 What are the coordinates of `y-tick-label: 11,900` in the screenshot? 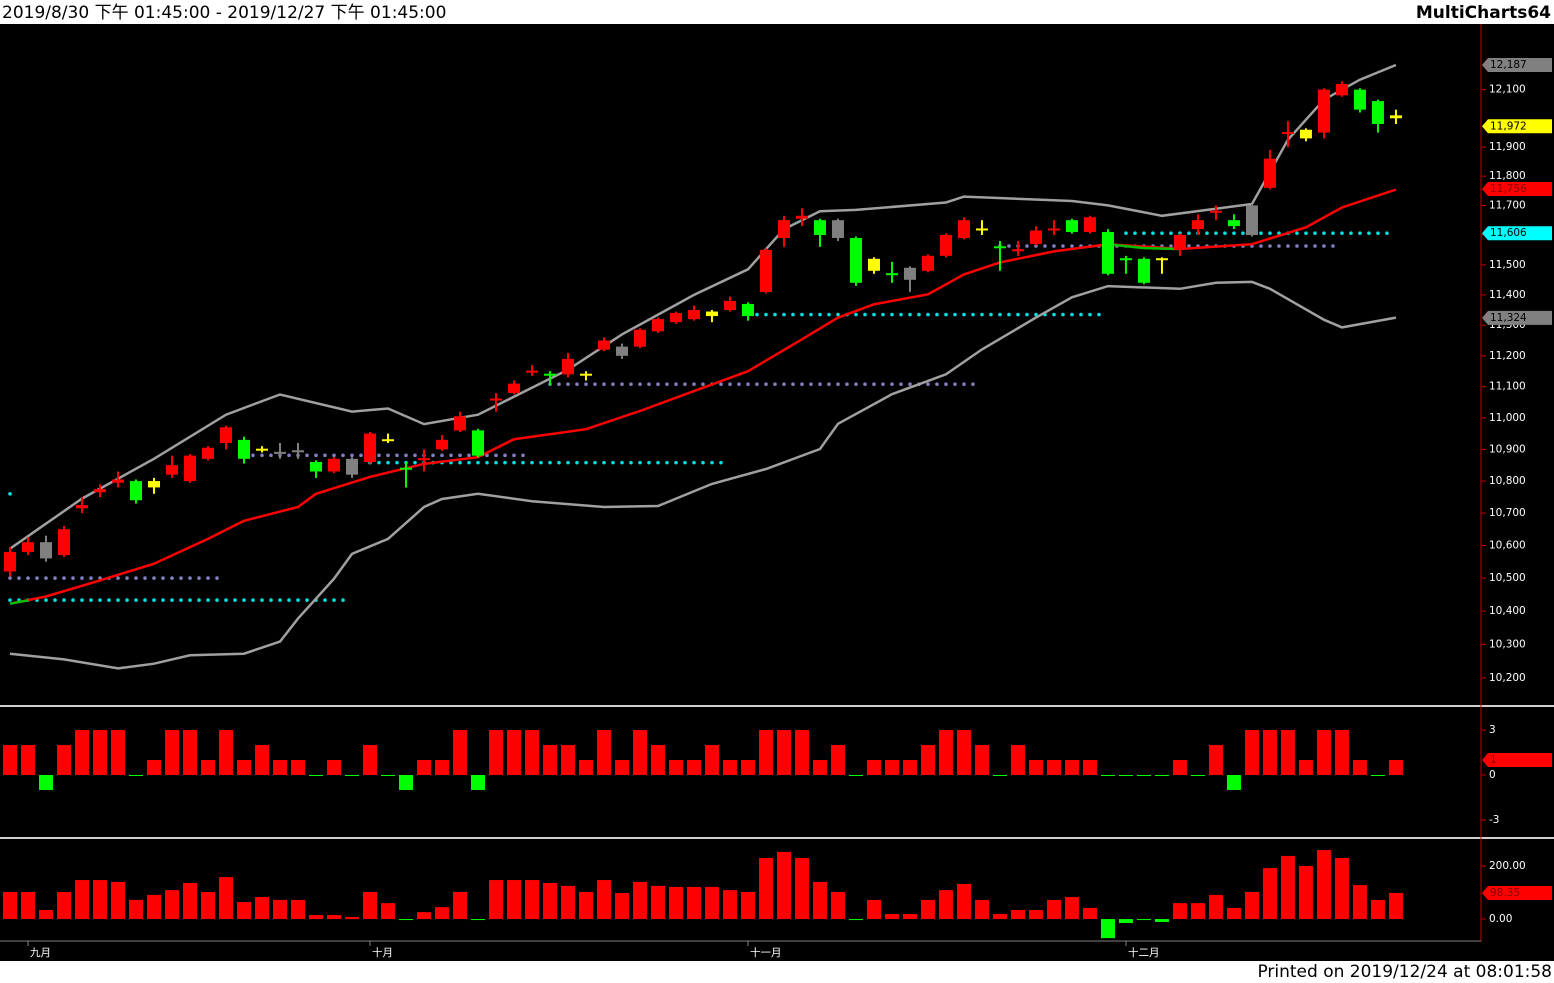 It's located at (1507, 147).